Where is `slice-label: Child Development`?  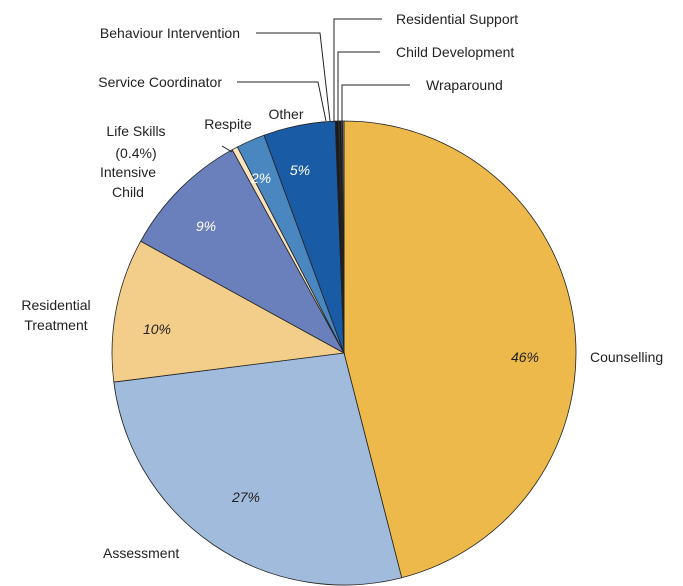
slice-label: Child Development is located at coordinates (455, 52).